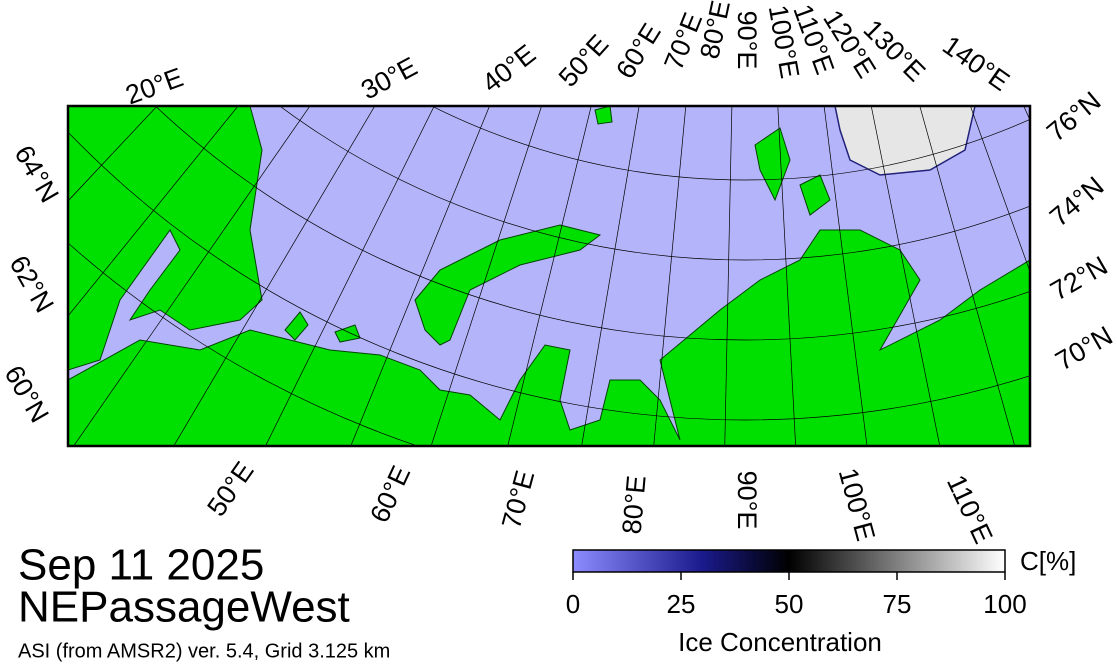 This screenshot has width=1117, height=666. What do you see at coordinates (1048, 561) in the screenshot?
I see `colorbar-unit: C[%]` at bounding box center [1048, 561].